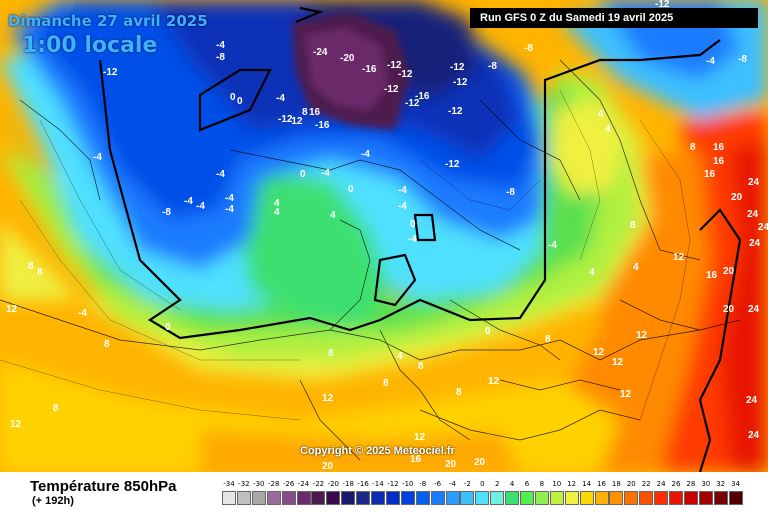 The width and height of the screenshot is (768, 512). What do you see at coordinates (348, 484) in the screenshot?
I see `legend-label: -18` at bounding box center [348, 484].